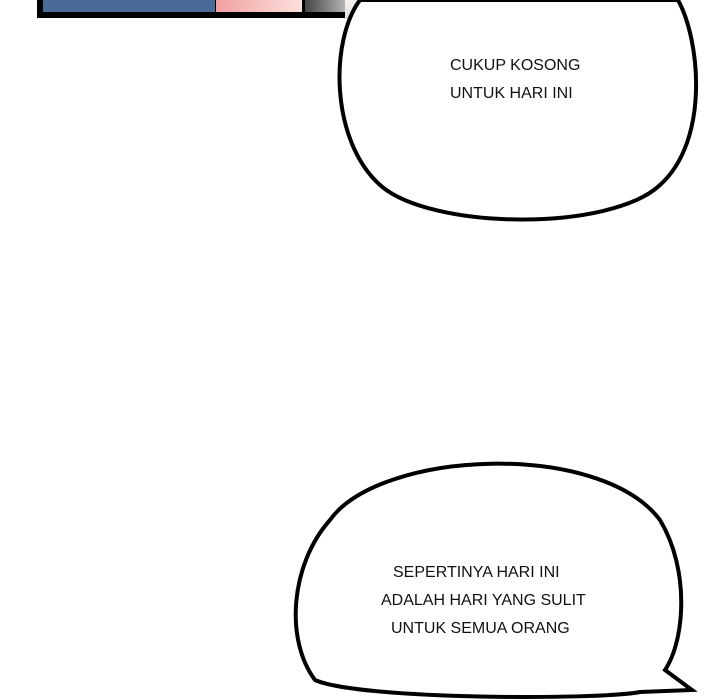 The image size is (720, 700). I want to click on bubble-2-line: ADALAH HARI YANG SULIT, so click(483, 600).